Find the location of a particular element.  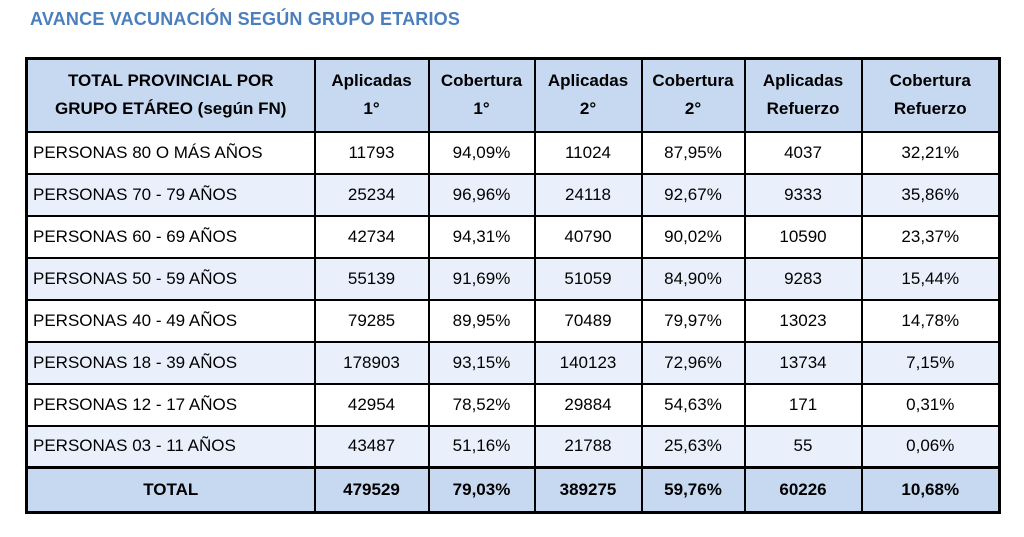

value-cell: 79,97% is located at coordinates (693, 320).